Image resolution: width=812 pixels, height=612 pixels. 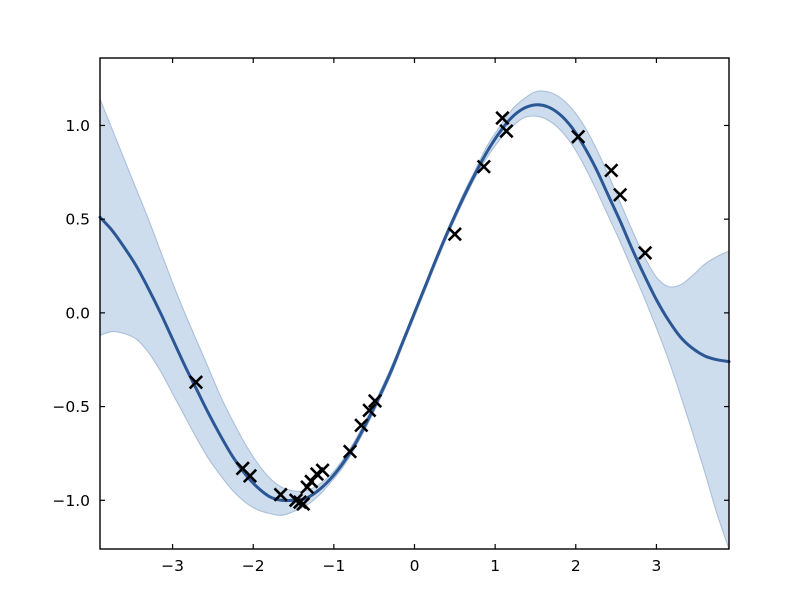 I want to click on x-tick-label: 0, so click(x=415, y=566).